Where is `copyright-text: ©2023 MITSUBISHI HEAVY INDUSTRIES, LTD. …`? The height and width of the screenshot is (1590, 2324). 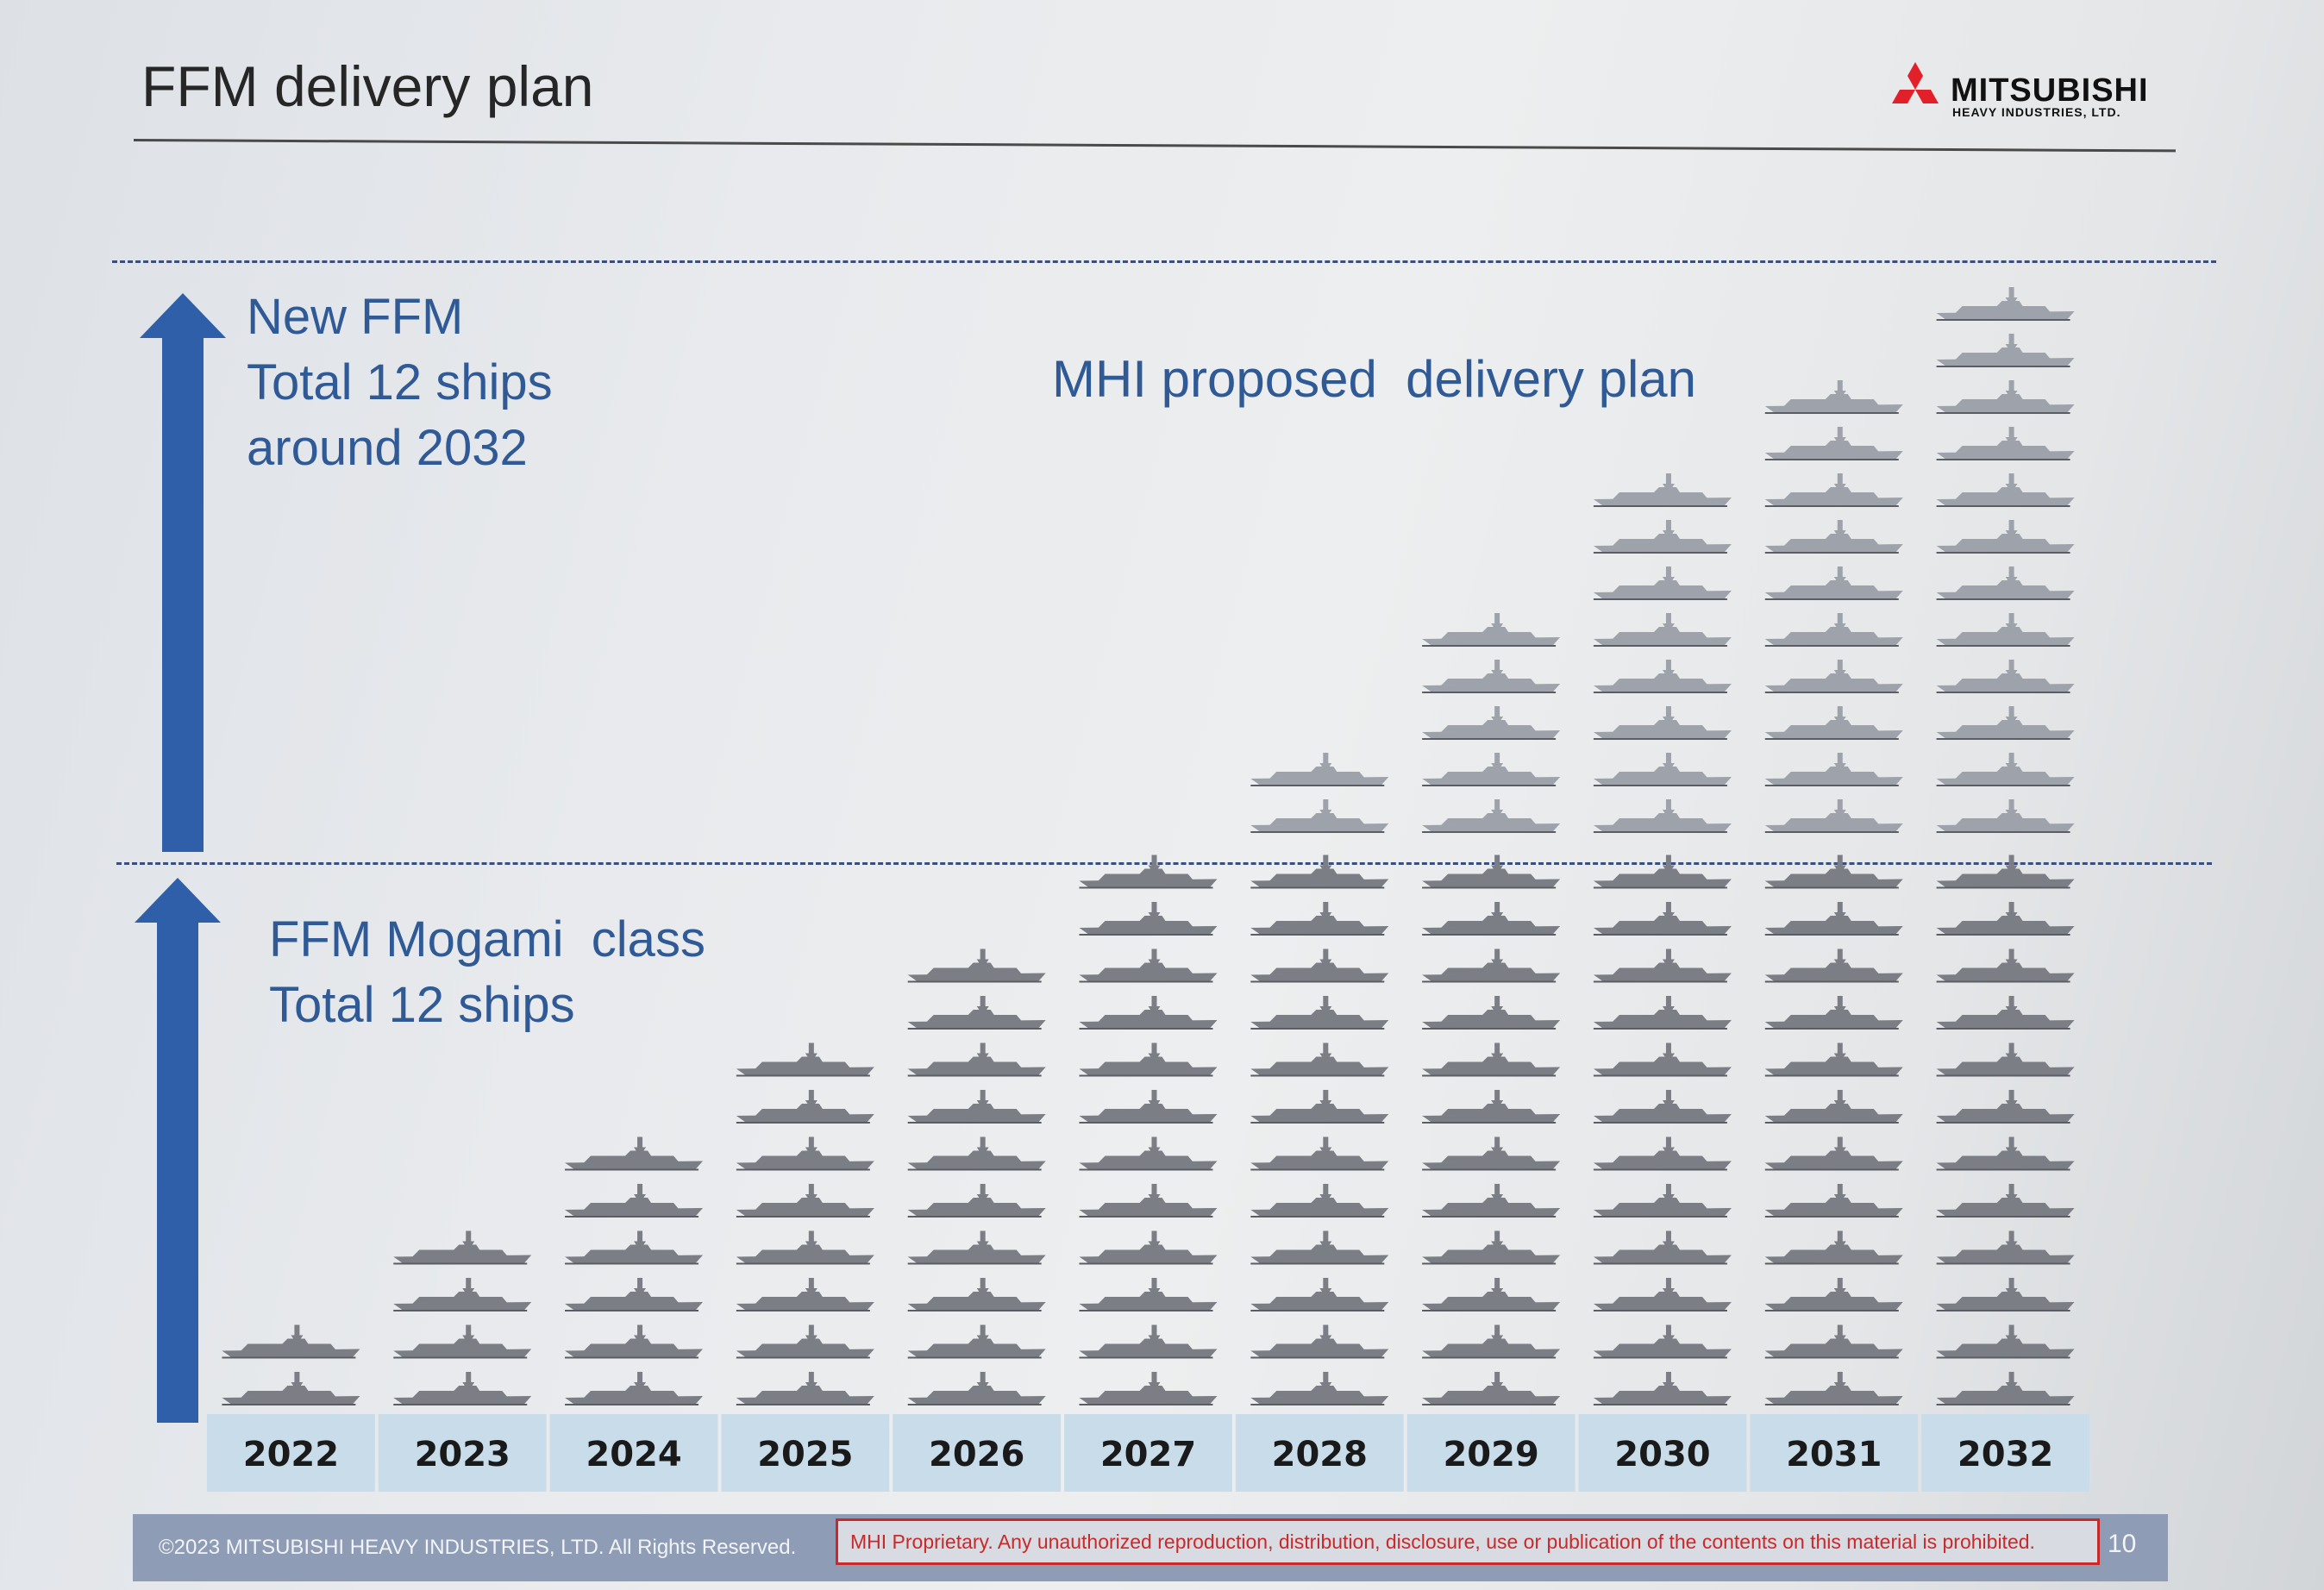
copyright-text: ©2023 MITSUBISHI HEAVY INDUSTRIES, LTD. … is located at coordinates (478, 1547).